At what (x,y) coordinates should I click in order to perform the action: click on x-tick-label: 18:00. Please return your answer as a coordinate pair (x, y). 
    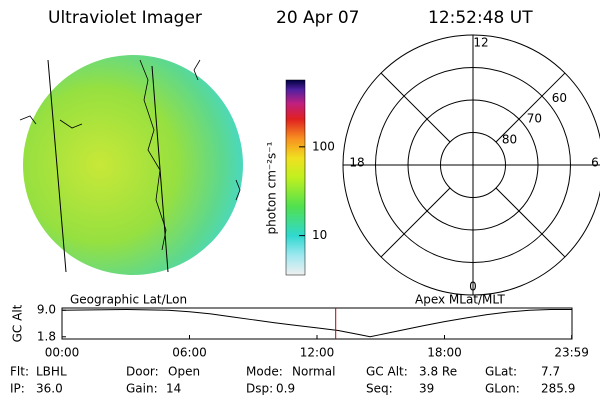
    Looking at the image, I should click on (444, 353).